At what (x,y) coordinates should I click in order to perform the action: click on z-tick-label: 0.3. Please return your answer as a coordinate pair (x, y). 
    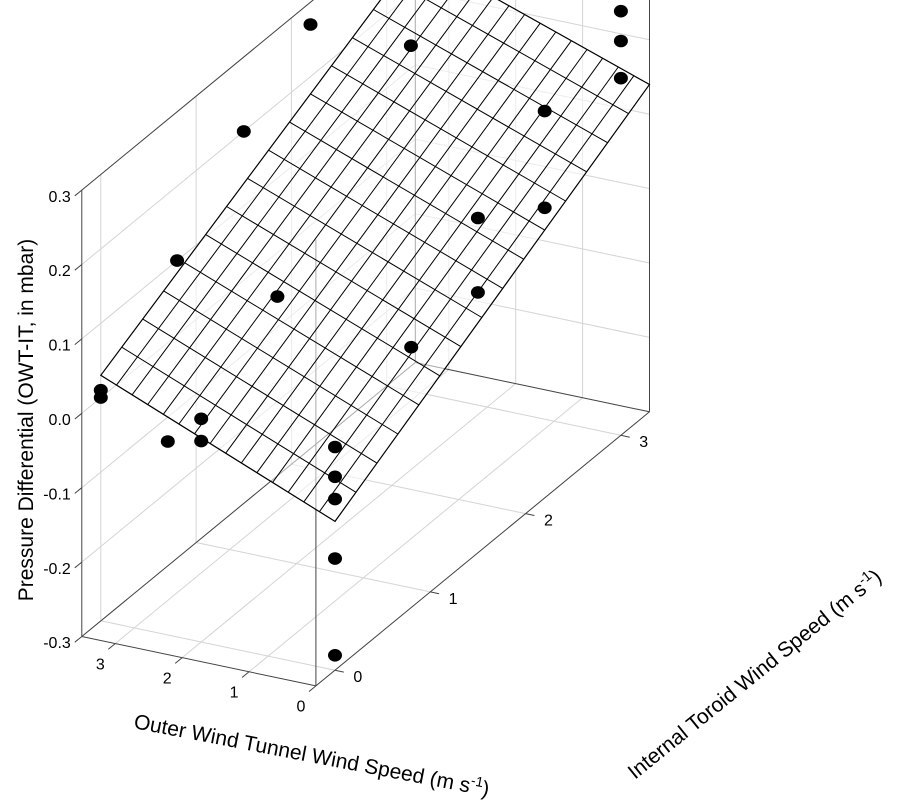
    Looking at the image, I should click on (60, 197).